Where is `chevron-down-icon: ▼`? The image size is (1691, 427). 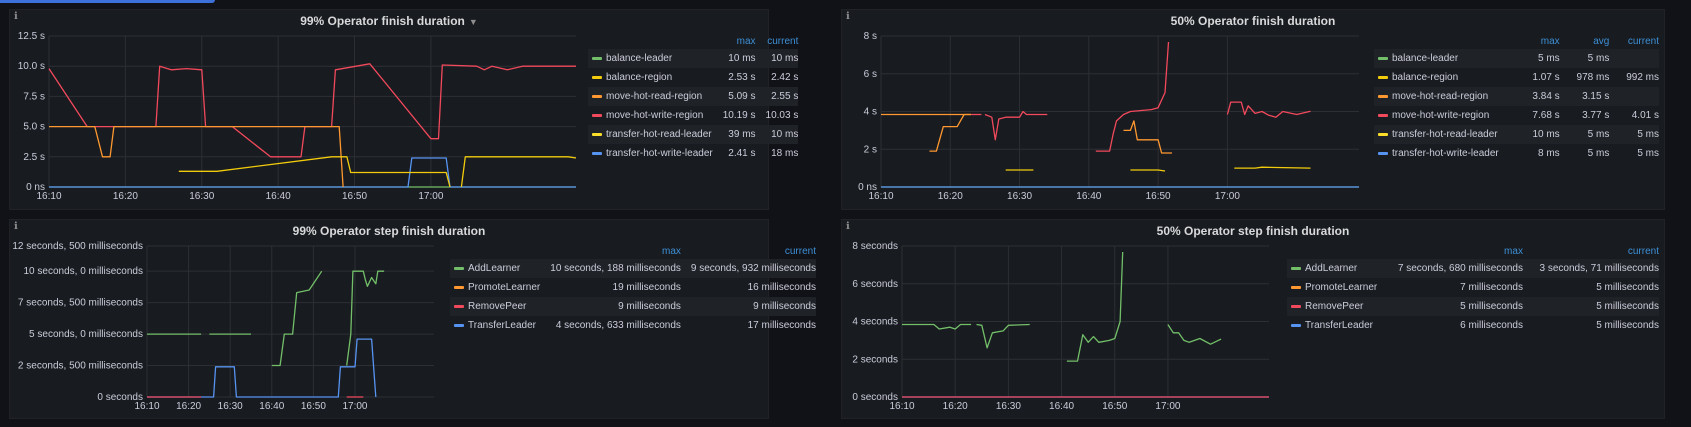
chevron-down-icon: ▼ is located at coordinates (473, 22).